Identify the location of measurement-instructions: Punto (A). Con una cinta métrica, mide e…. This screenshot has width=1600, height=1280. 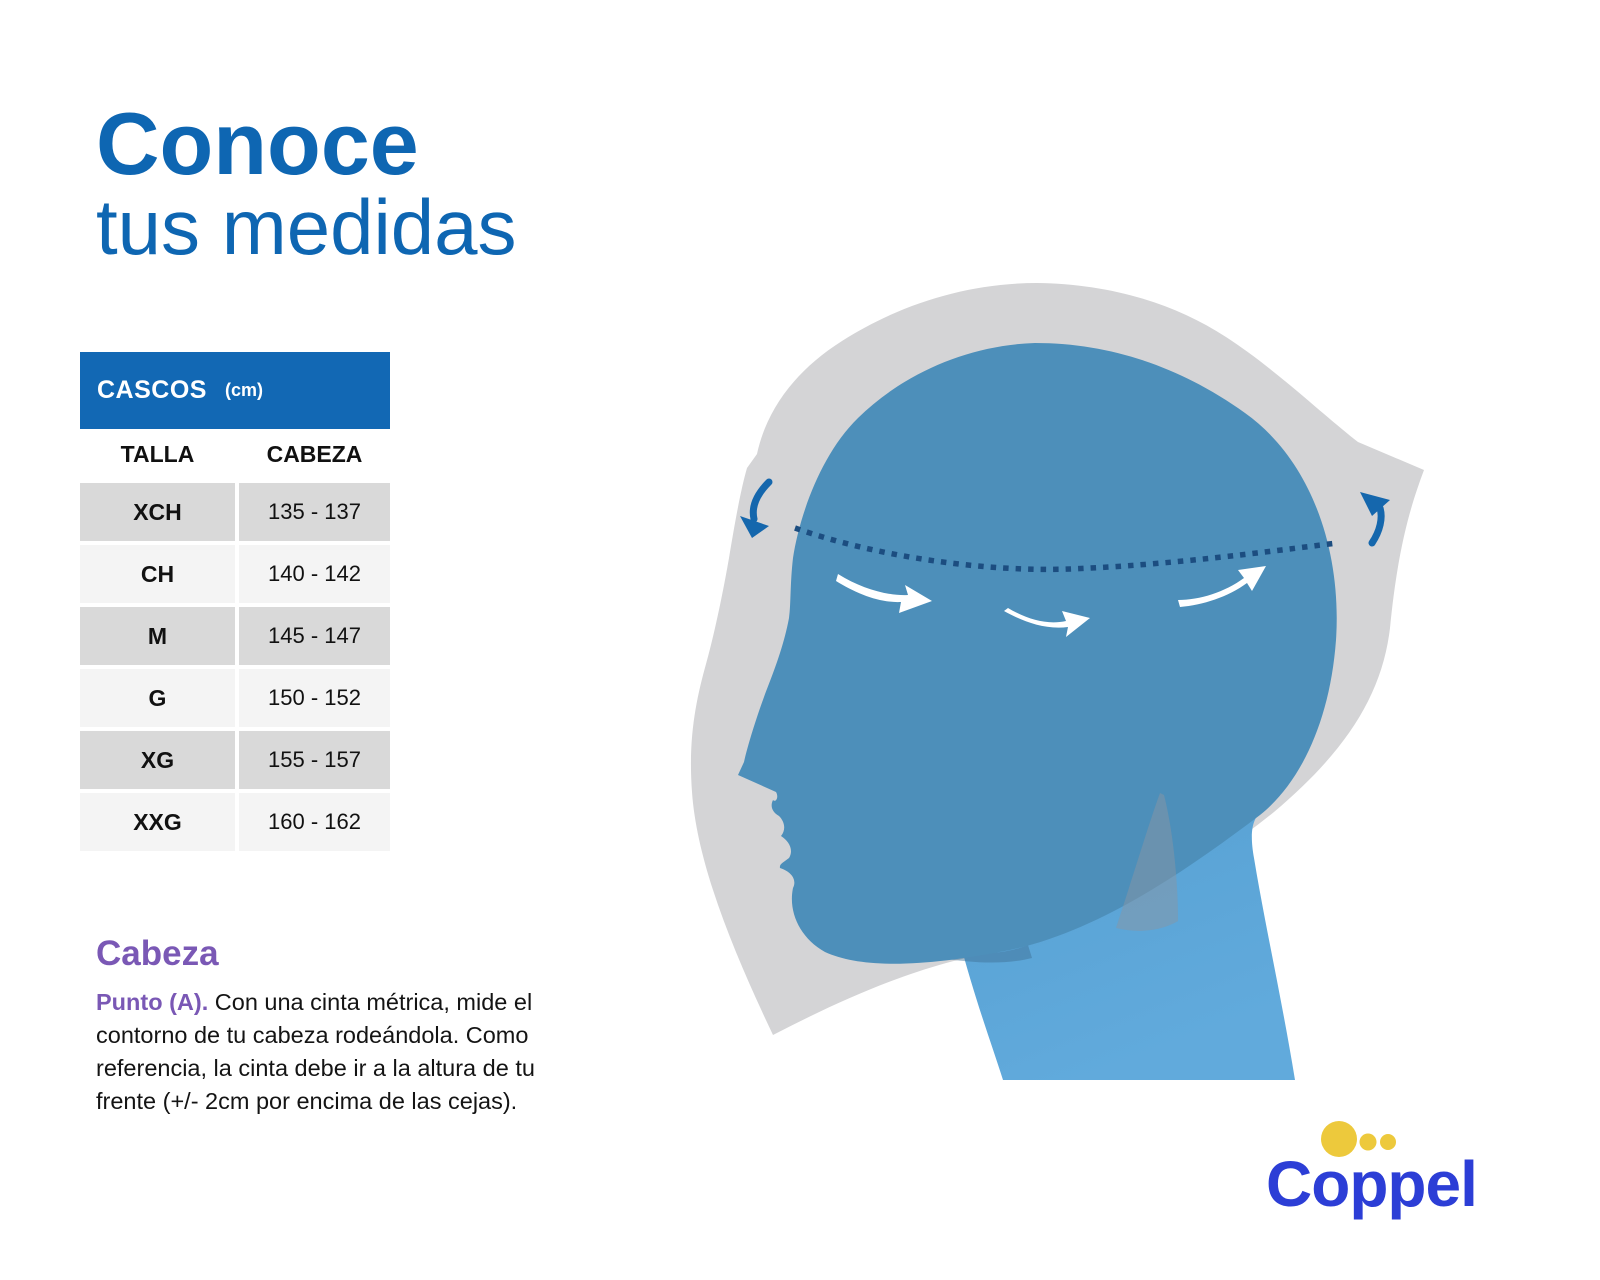
(335, 1052).